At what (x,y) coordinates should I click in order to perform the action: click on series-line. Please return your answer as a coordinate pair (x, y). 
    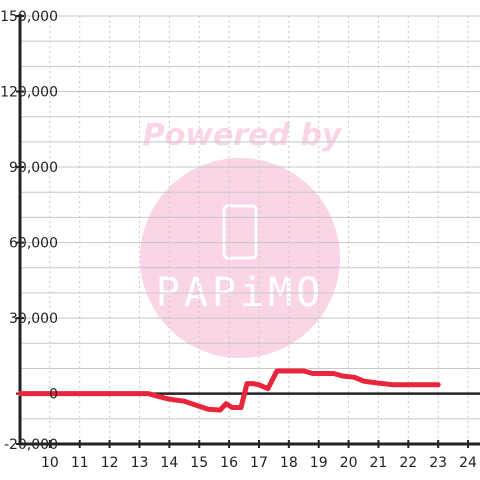
    Looking at the image, I should click on (229, 390).